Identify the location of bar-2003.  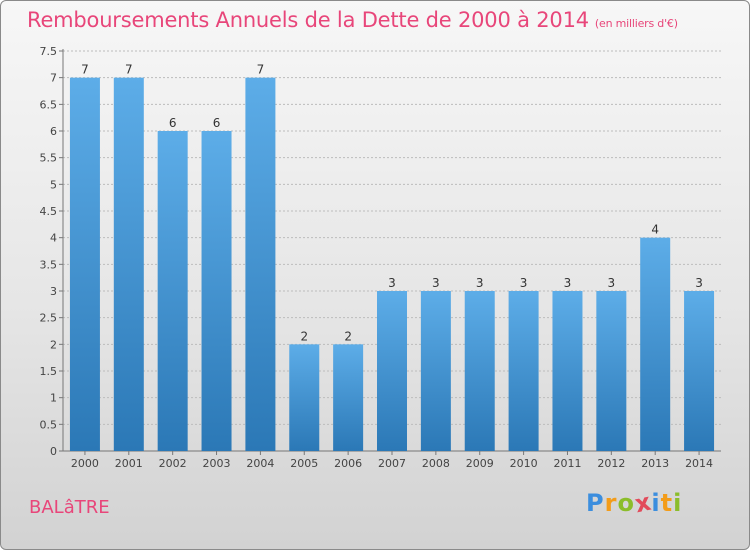
(216, 291).